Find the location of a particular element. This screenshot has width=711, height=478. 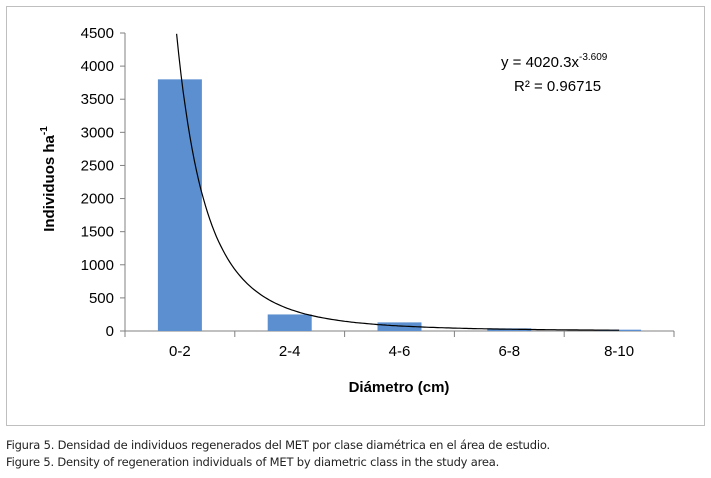

x-tick-label: 6-8 is located at coordinates (509, 351).